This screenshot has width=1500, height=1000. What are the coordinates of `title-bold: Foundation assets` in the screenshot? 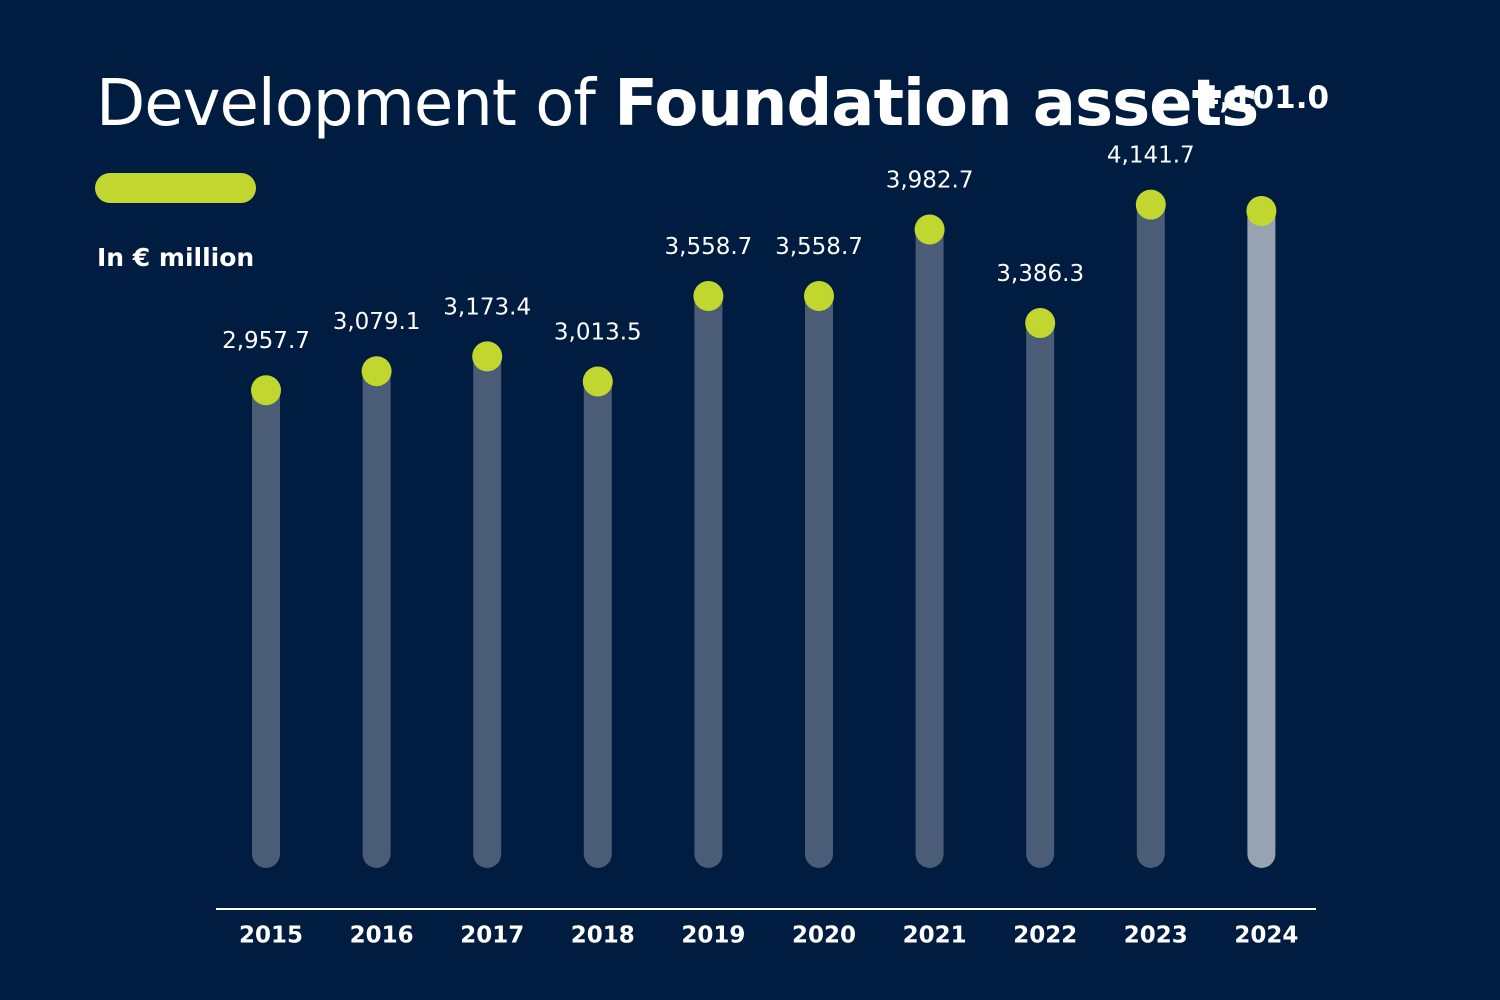 It's located at (936, 104).